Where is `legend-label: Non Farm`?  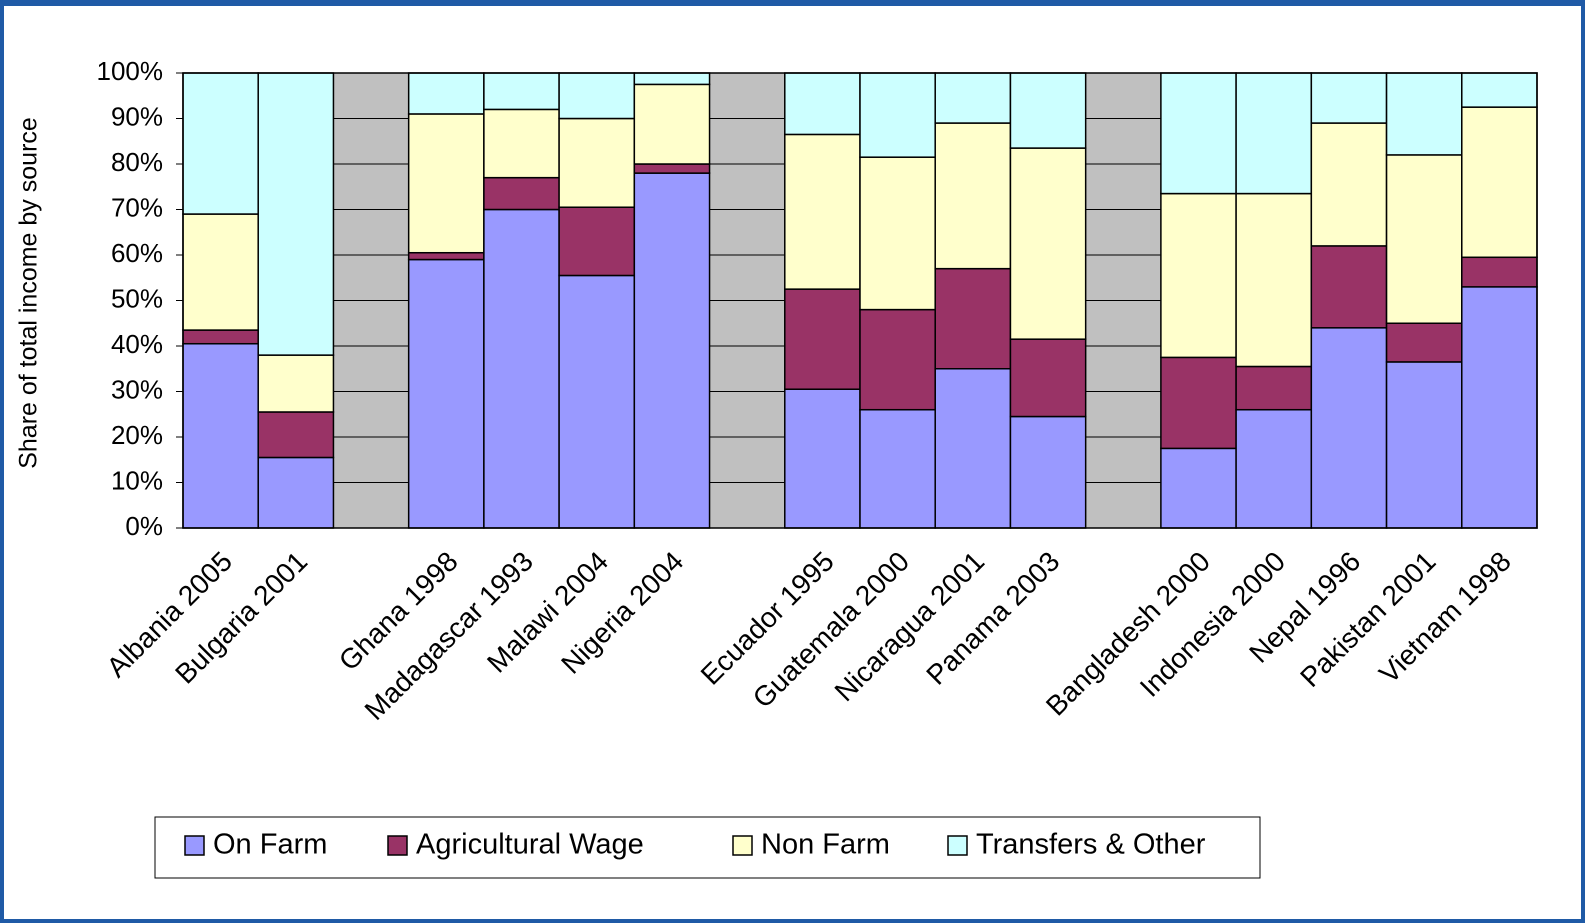 legend-label: Non Farm is located at coordinates (825, 845).